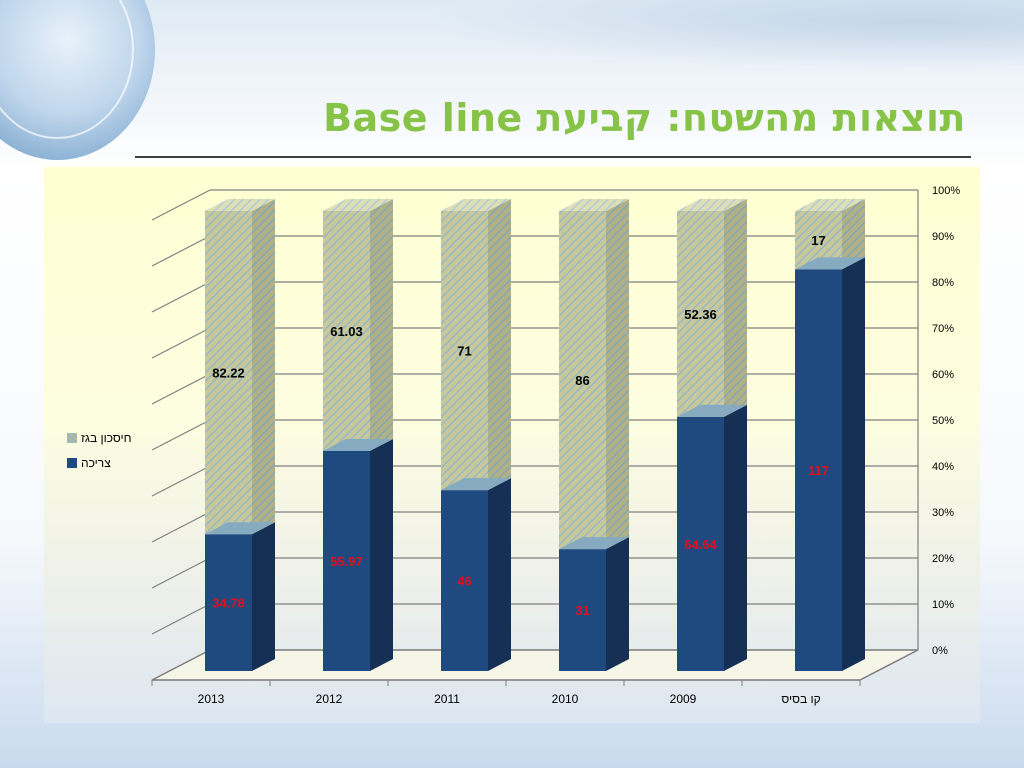 This screenshot has width=1024, height=768. I want to click on y-axis-floor, so click(889, 665).